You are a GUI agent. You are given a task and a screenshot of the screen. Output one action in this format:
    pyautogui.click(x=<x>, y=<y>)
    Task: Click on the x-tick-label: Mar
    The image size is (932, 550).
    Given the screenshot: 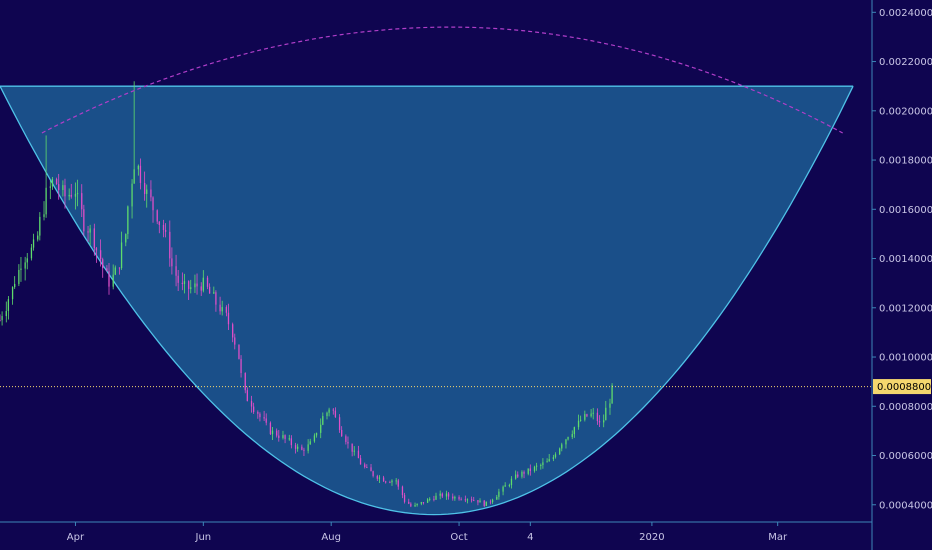 What is the action you would take?
    pyautogui.click(x=778, y=537)
    